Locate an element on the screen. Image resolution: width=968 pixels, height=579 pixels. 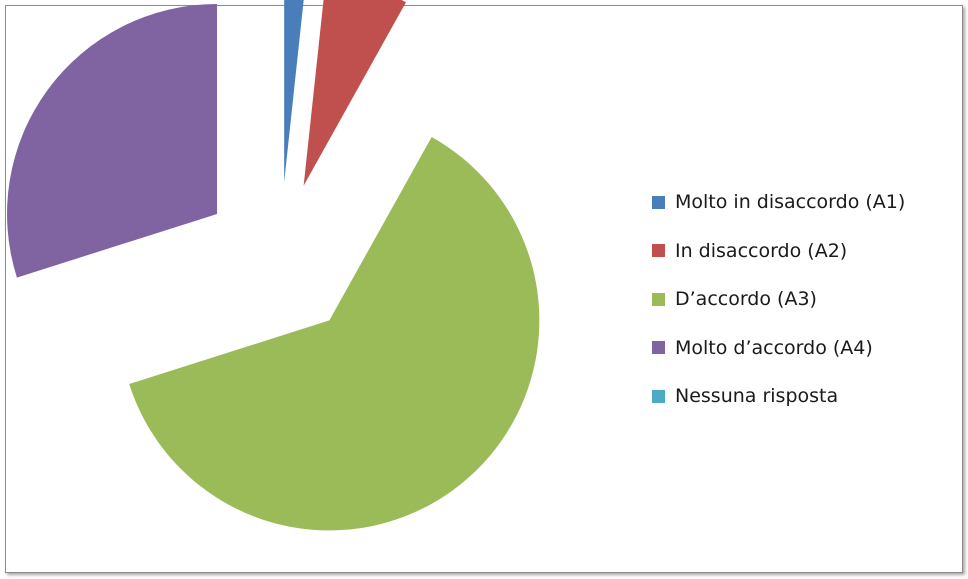
legend-item-a3: D’accordo (A3) is located at coordinates (802, 299).